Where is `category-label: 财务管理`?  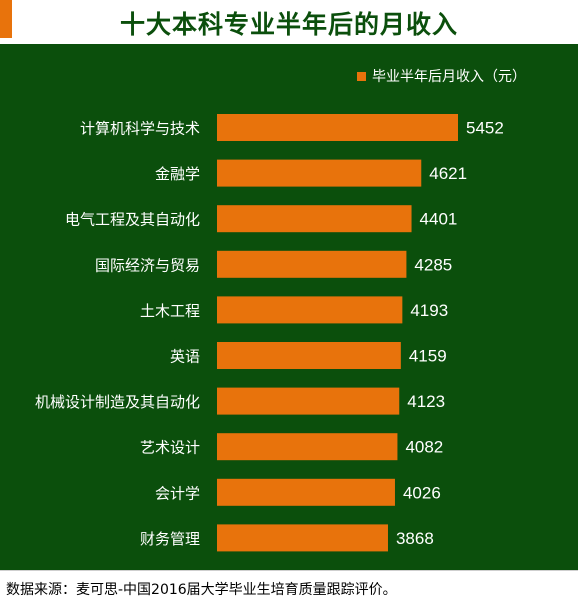 category-label: 财务管理 is located at coordinates (170, 539).